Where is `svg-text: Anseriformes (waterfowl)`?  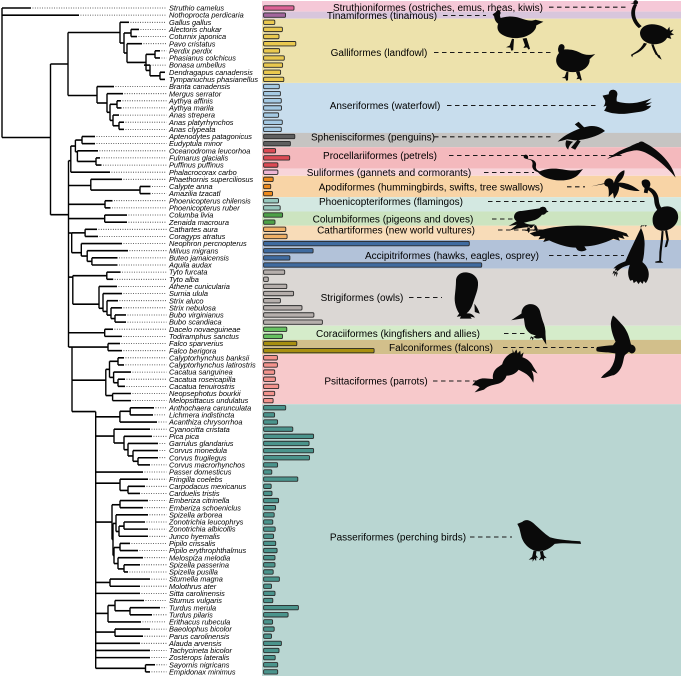
svg-text: Anseriformes (waterfowl) is located at coordinates (385, 106).